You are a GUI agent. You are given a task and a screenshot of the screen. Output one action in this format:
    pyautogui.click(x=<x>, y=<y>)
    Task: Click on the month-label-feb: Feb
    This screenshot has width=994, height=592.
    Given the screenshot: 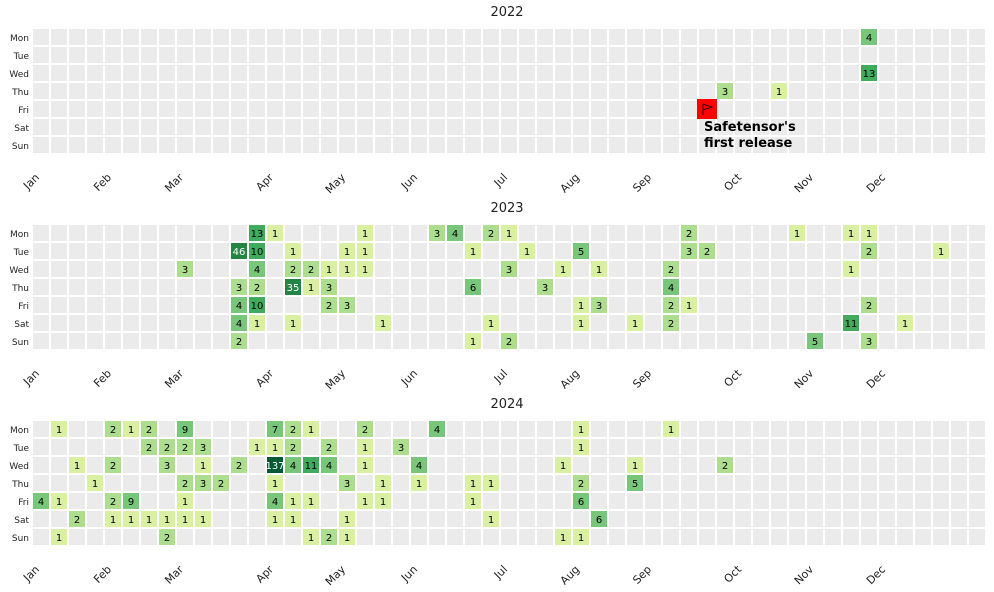 What is the action you would take?
    pyautogui.click(x=102, y=182)
    